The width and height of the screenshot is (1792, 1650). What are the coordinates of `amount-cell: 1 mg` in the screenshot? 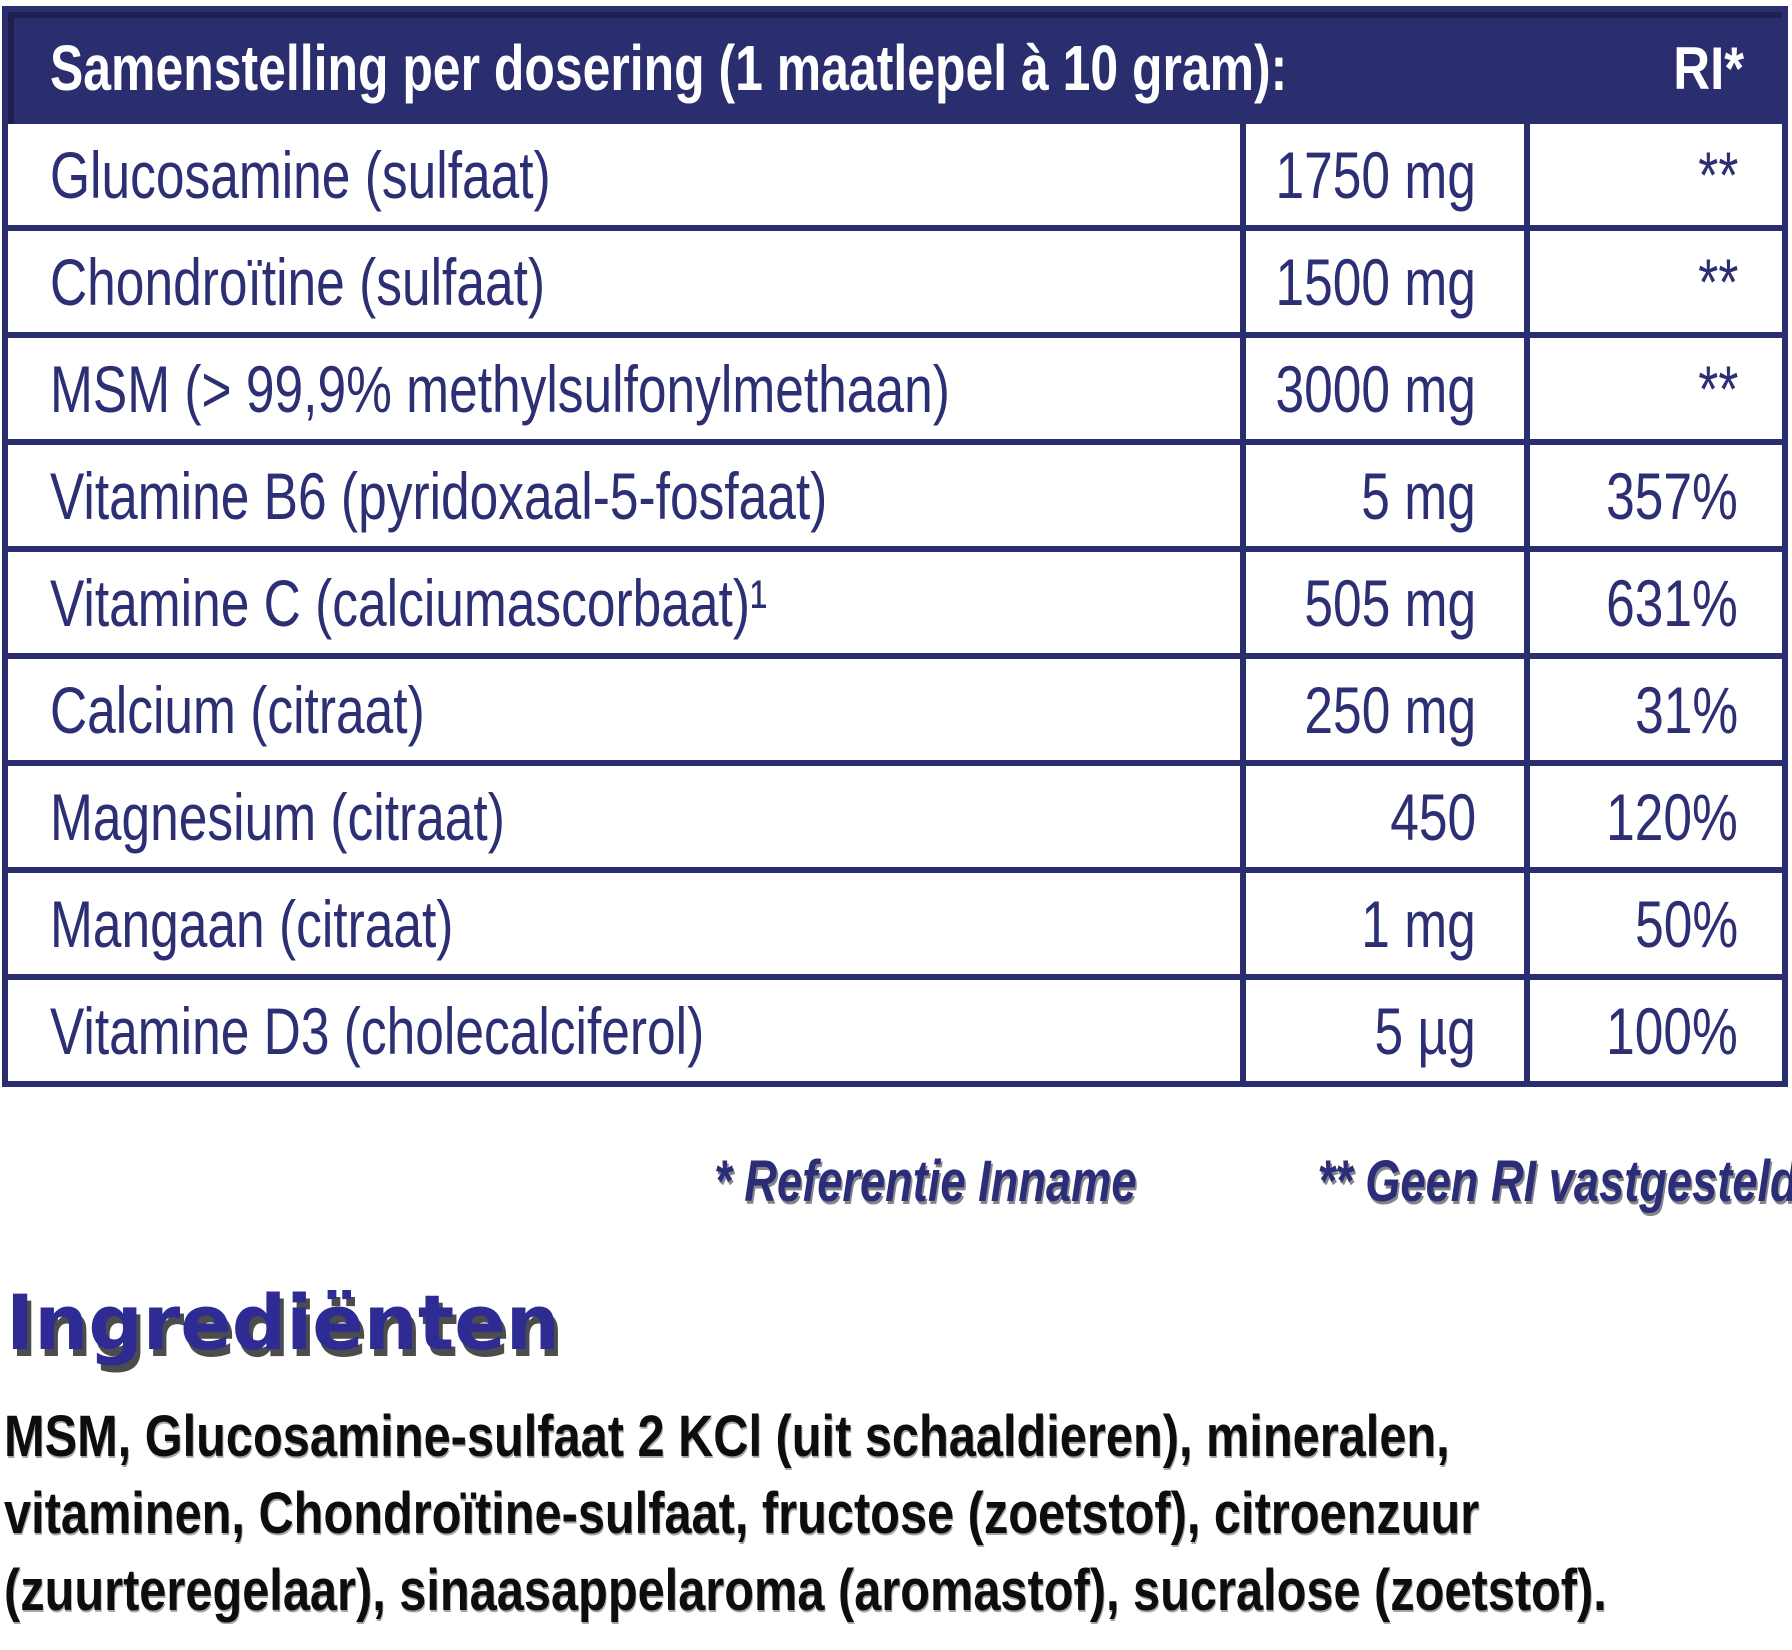 It's located at (1382, 923).